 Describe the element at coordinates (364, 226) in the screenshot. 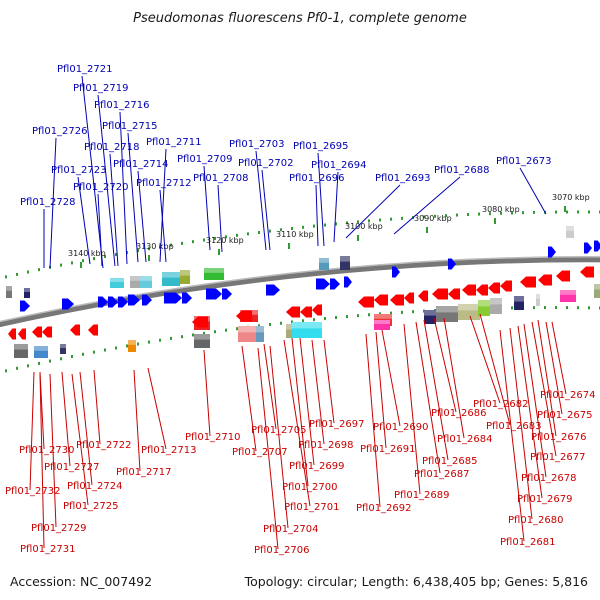

I see `scale-tick-label: 3100 kbp` at that location.